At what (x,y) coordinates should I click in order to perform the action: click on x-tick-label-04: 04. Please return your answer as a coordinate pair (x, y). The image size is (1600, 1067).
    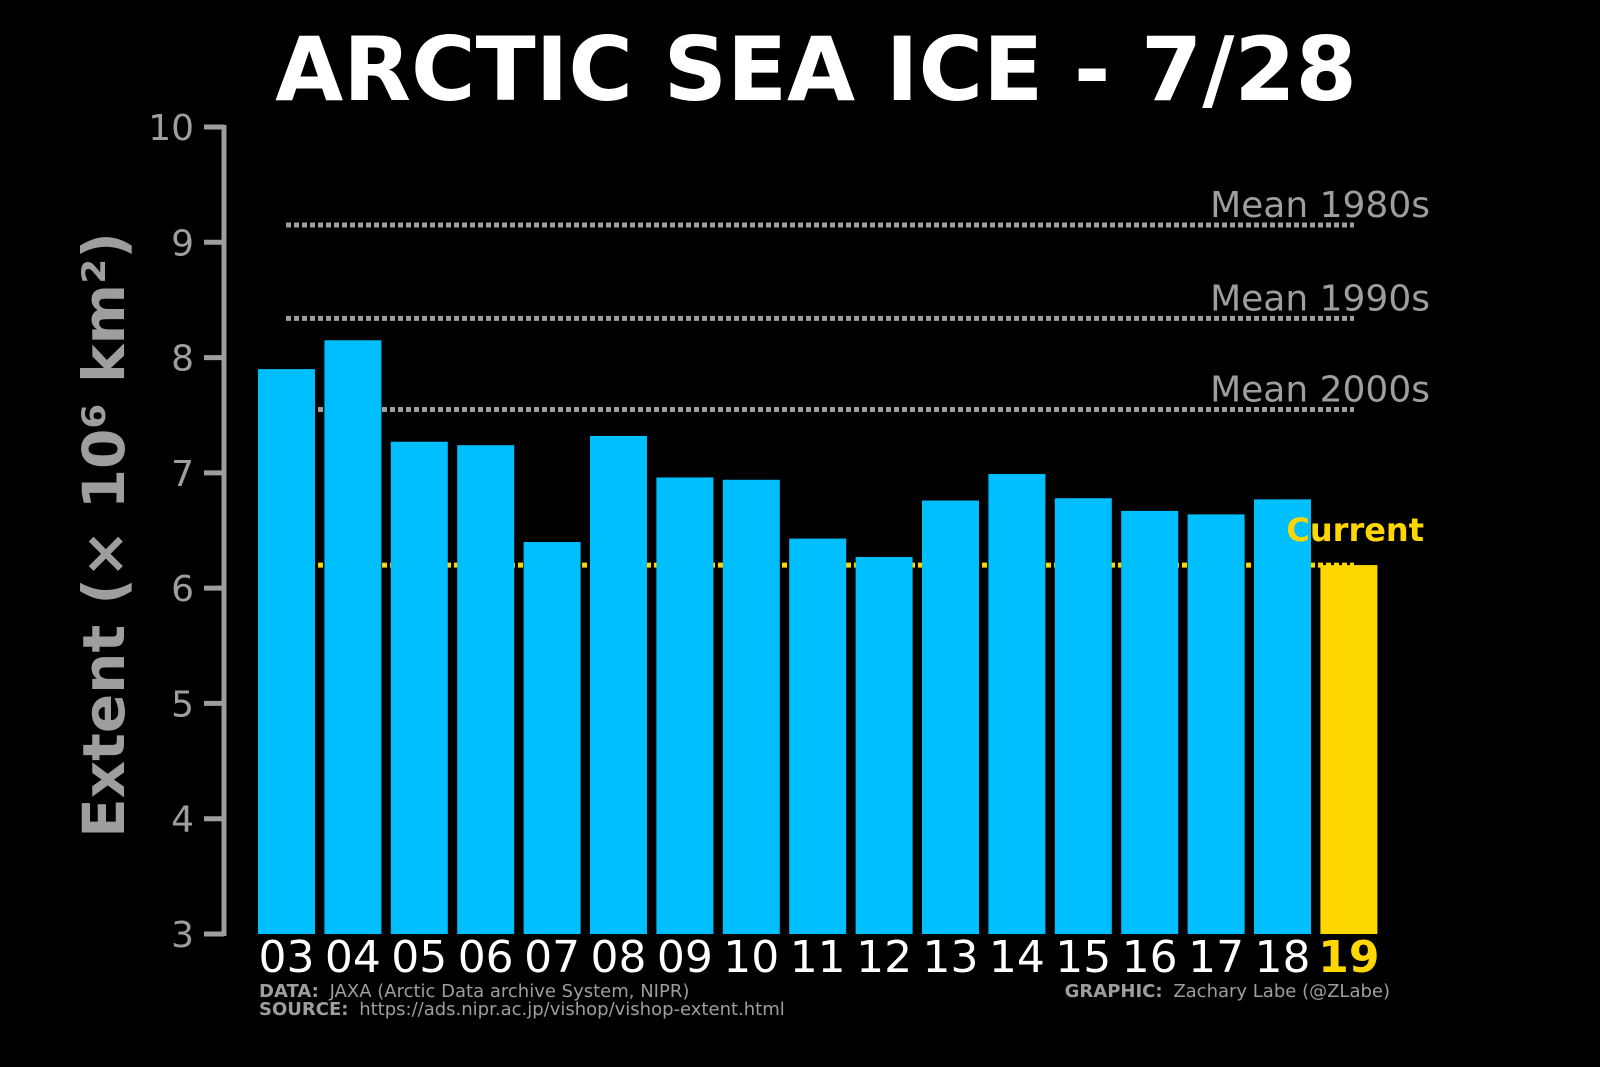
    Looking at the image, I should click on (353, 957).